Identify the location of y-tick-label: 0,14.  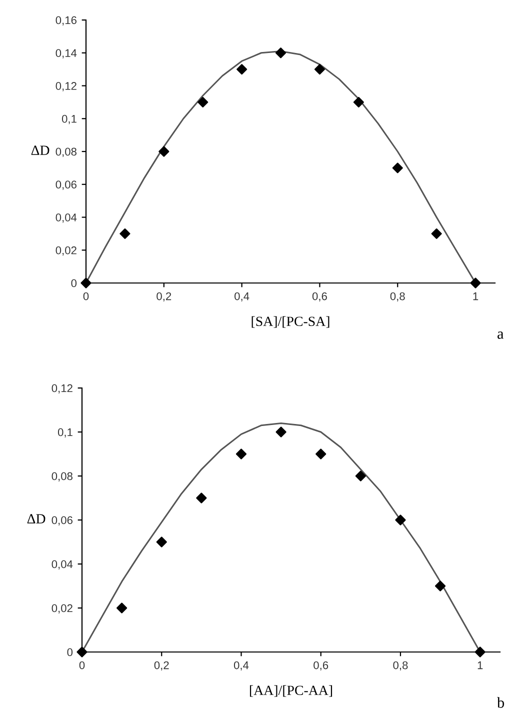
(66, 53).